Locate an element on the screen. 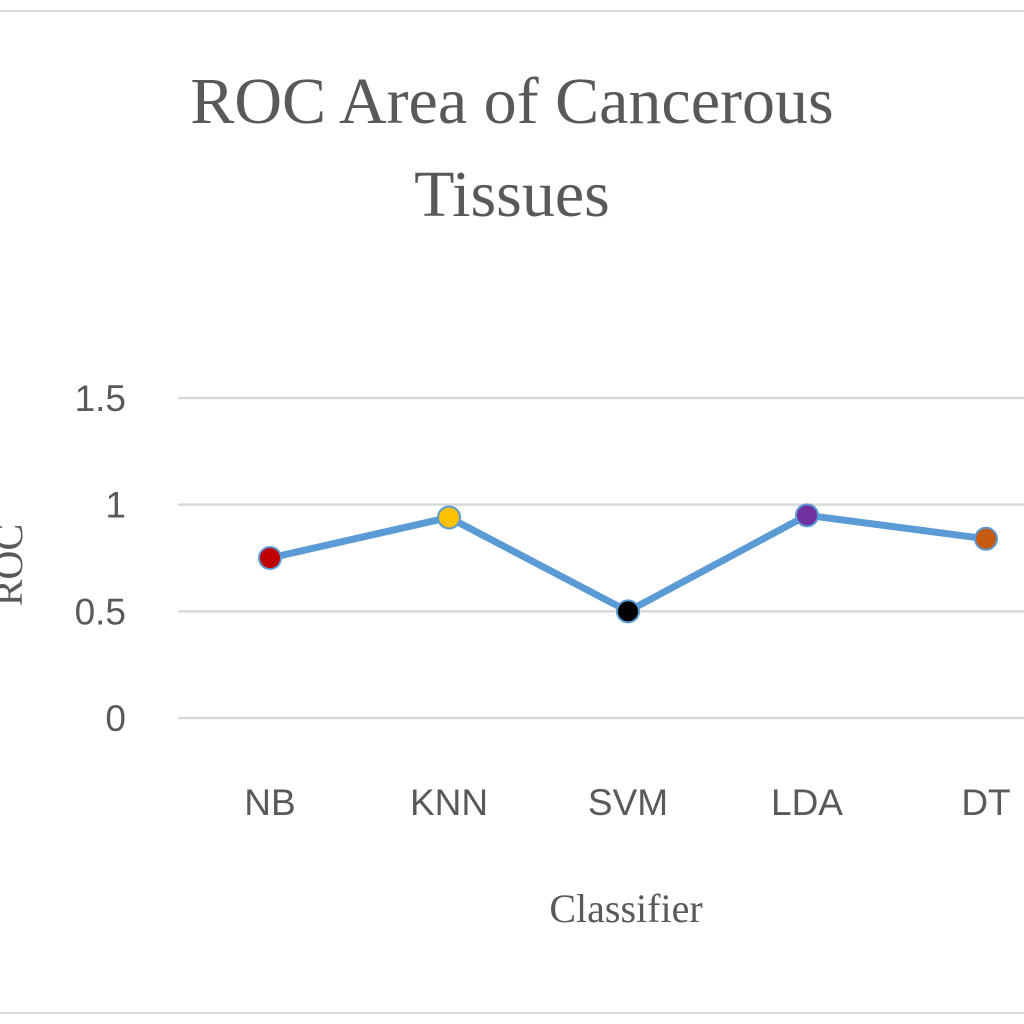 The image size is (1024, 1024). x-axis-title: Classifier is located at coordinates (625, 908).